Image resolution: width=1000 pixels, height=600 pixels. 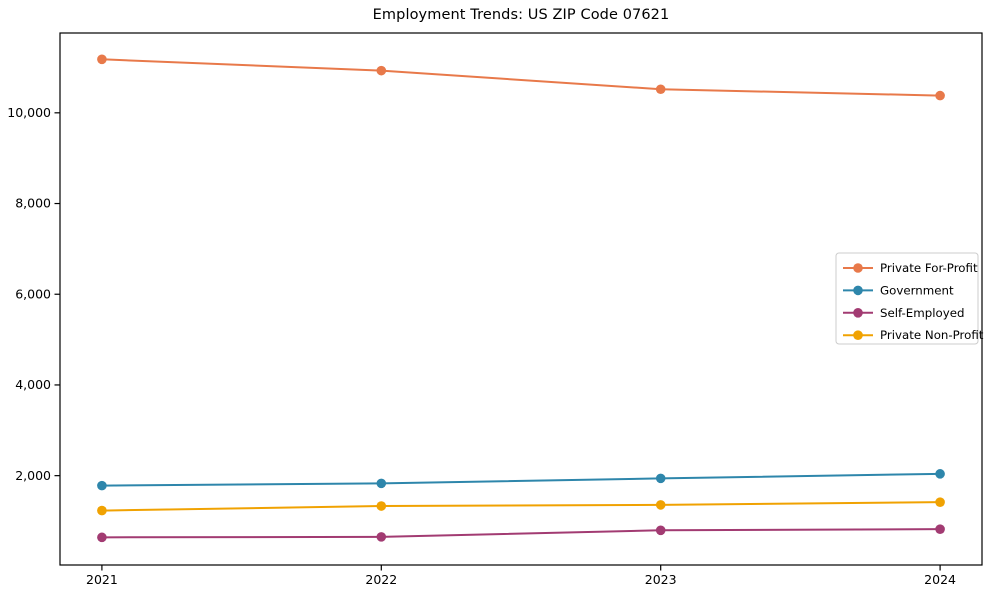 I want to click on y-axis-tick-label: 4,000, so click(x=33, y=384).